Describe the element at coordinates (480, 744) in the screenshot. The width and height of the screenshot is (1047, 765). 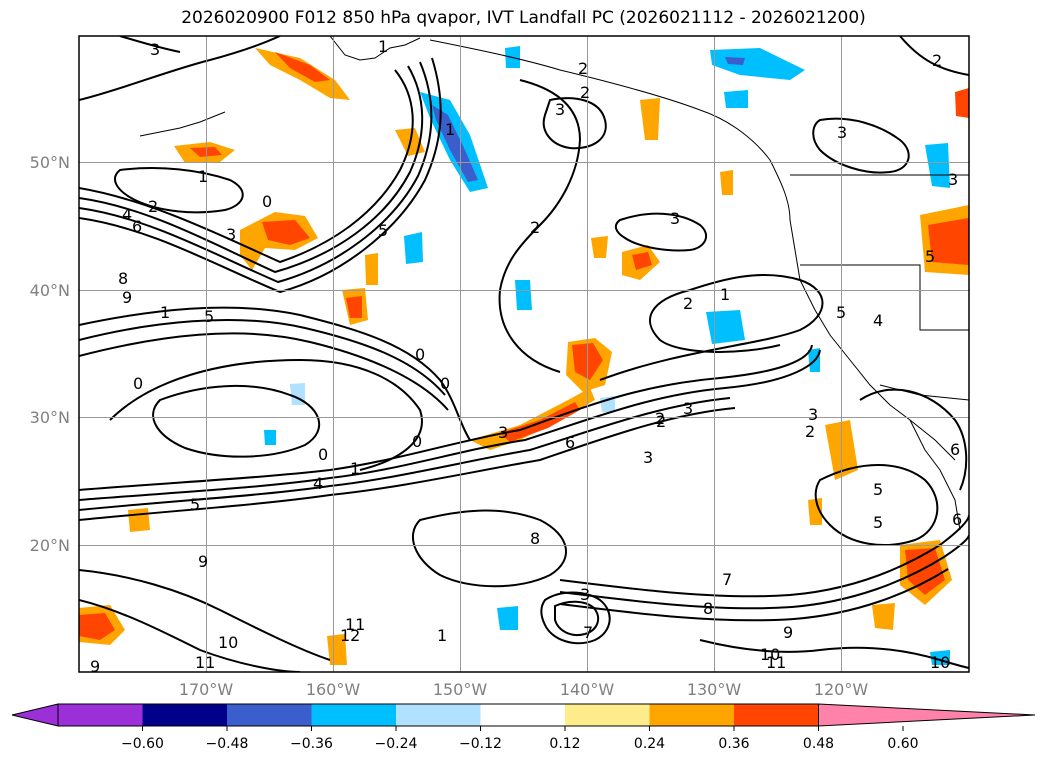
I see `colorbar-tick-label: −0.12` at that location.